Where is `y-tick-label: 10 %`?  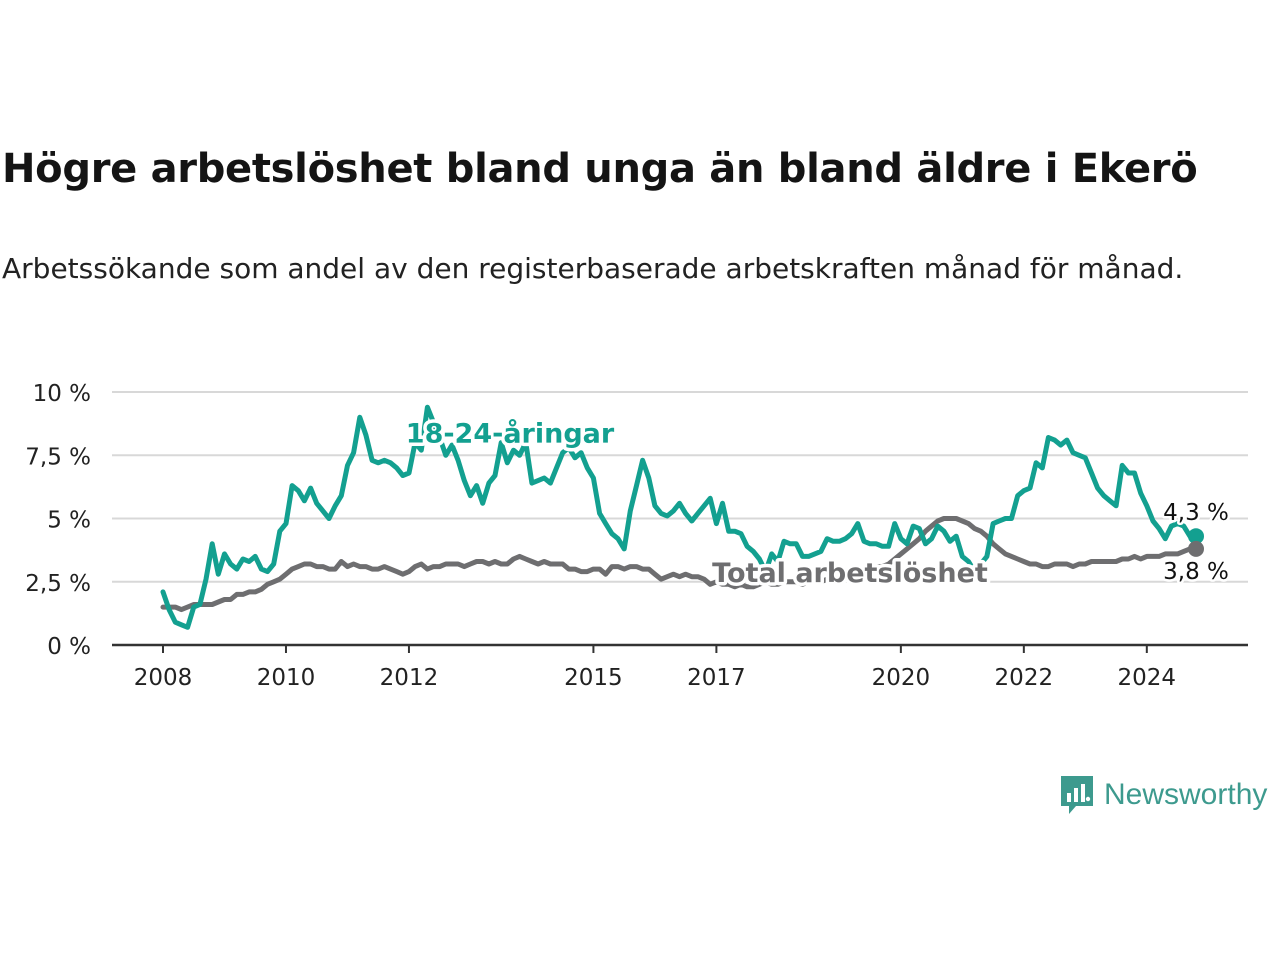 y-tick-label: 10 % is located at coordinates (62, 394).